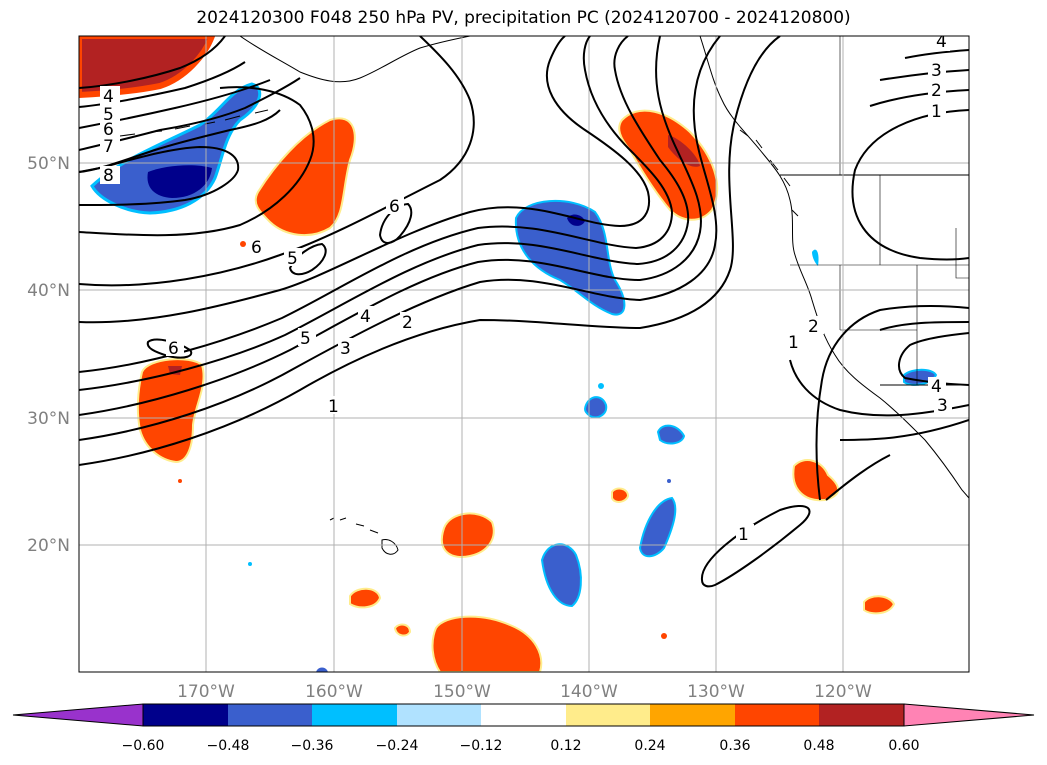 The width and height of the screenshot is (1047, 765). What do you see at coordinates (743, 535) in the screenshot?
I see `contour-label-1d: 1` at bounding box center [743, 535].